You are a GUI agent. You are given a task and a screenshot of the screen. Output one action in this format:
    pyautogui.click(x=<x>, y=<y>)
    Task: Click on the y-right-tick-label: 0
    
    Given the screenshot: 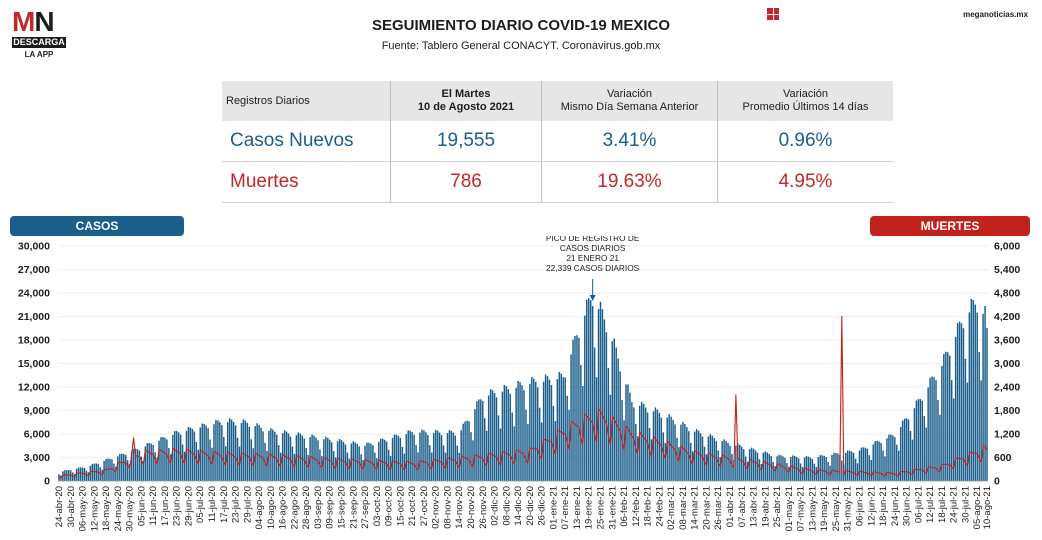 What is the action you would take?
    pyautogui.click(x=997, y=482)
    